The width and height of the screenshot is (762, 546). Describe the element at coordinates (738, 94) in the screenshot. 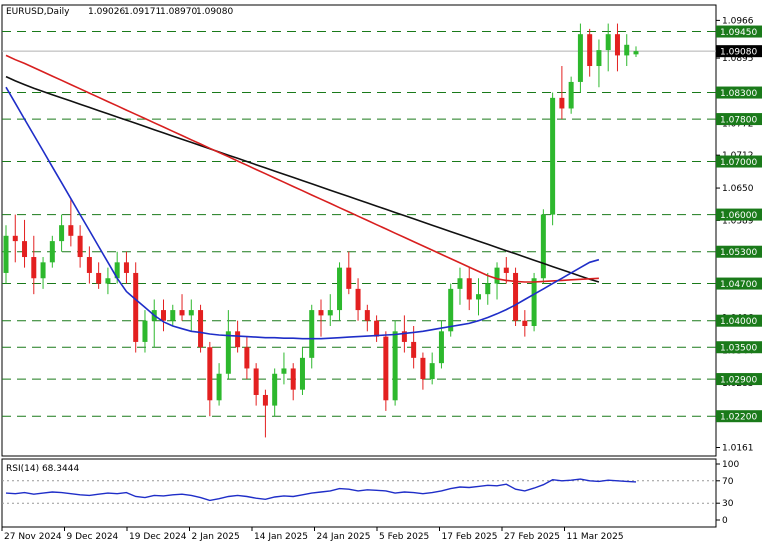

I see `level-label: 1.08300` at that location.